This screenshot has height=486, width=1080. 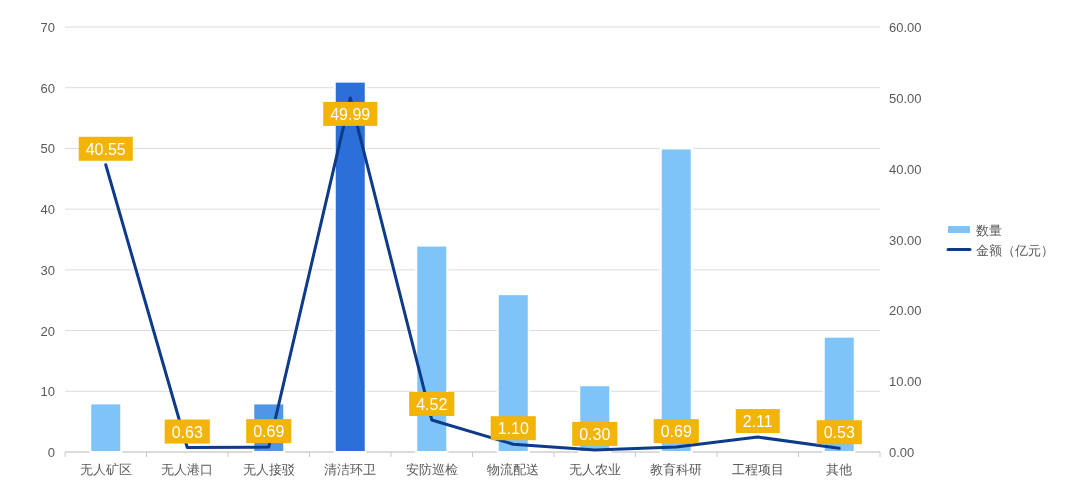 I want to click on x-tick-label: 无人港口, so click(x=187, y=469).